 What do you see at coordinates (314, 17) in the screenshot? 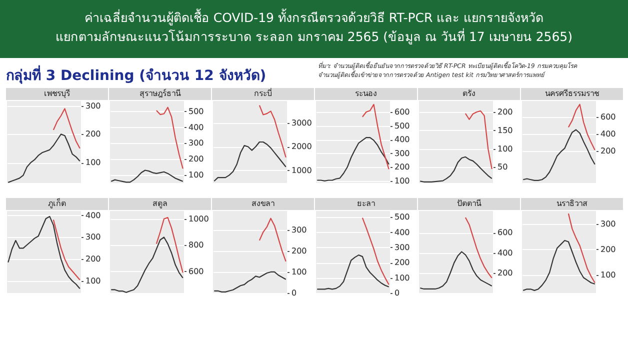
I see `text: ค่าเฉลี่ยจำนวนผู้ติดเชื้อ COVID-19 ทั้งกรณีตรวจด้วยวิธี RT-PCR และ แยกรายจังหวัด` at bounding box center [314, 17].